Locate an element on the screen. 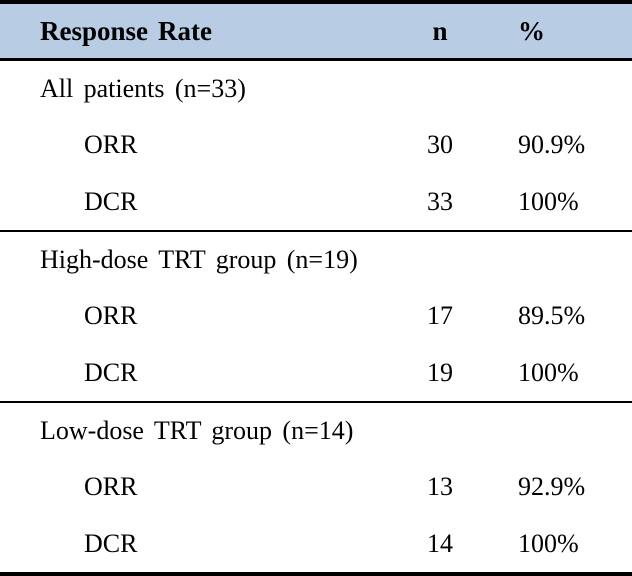 This screenshot has height=576, width=632. metric-n: 13 is located at coordinates (440, 487).